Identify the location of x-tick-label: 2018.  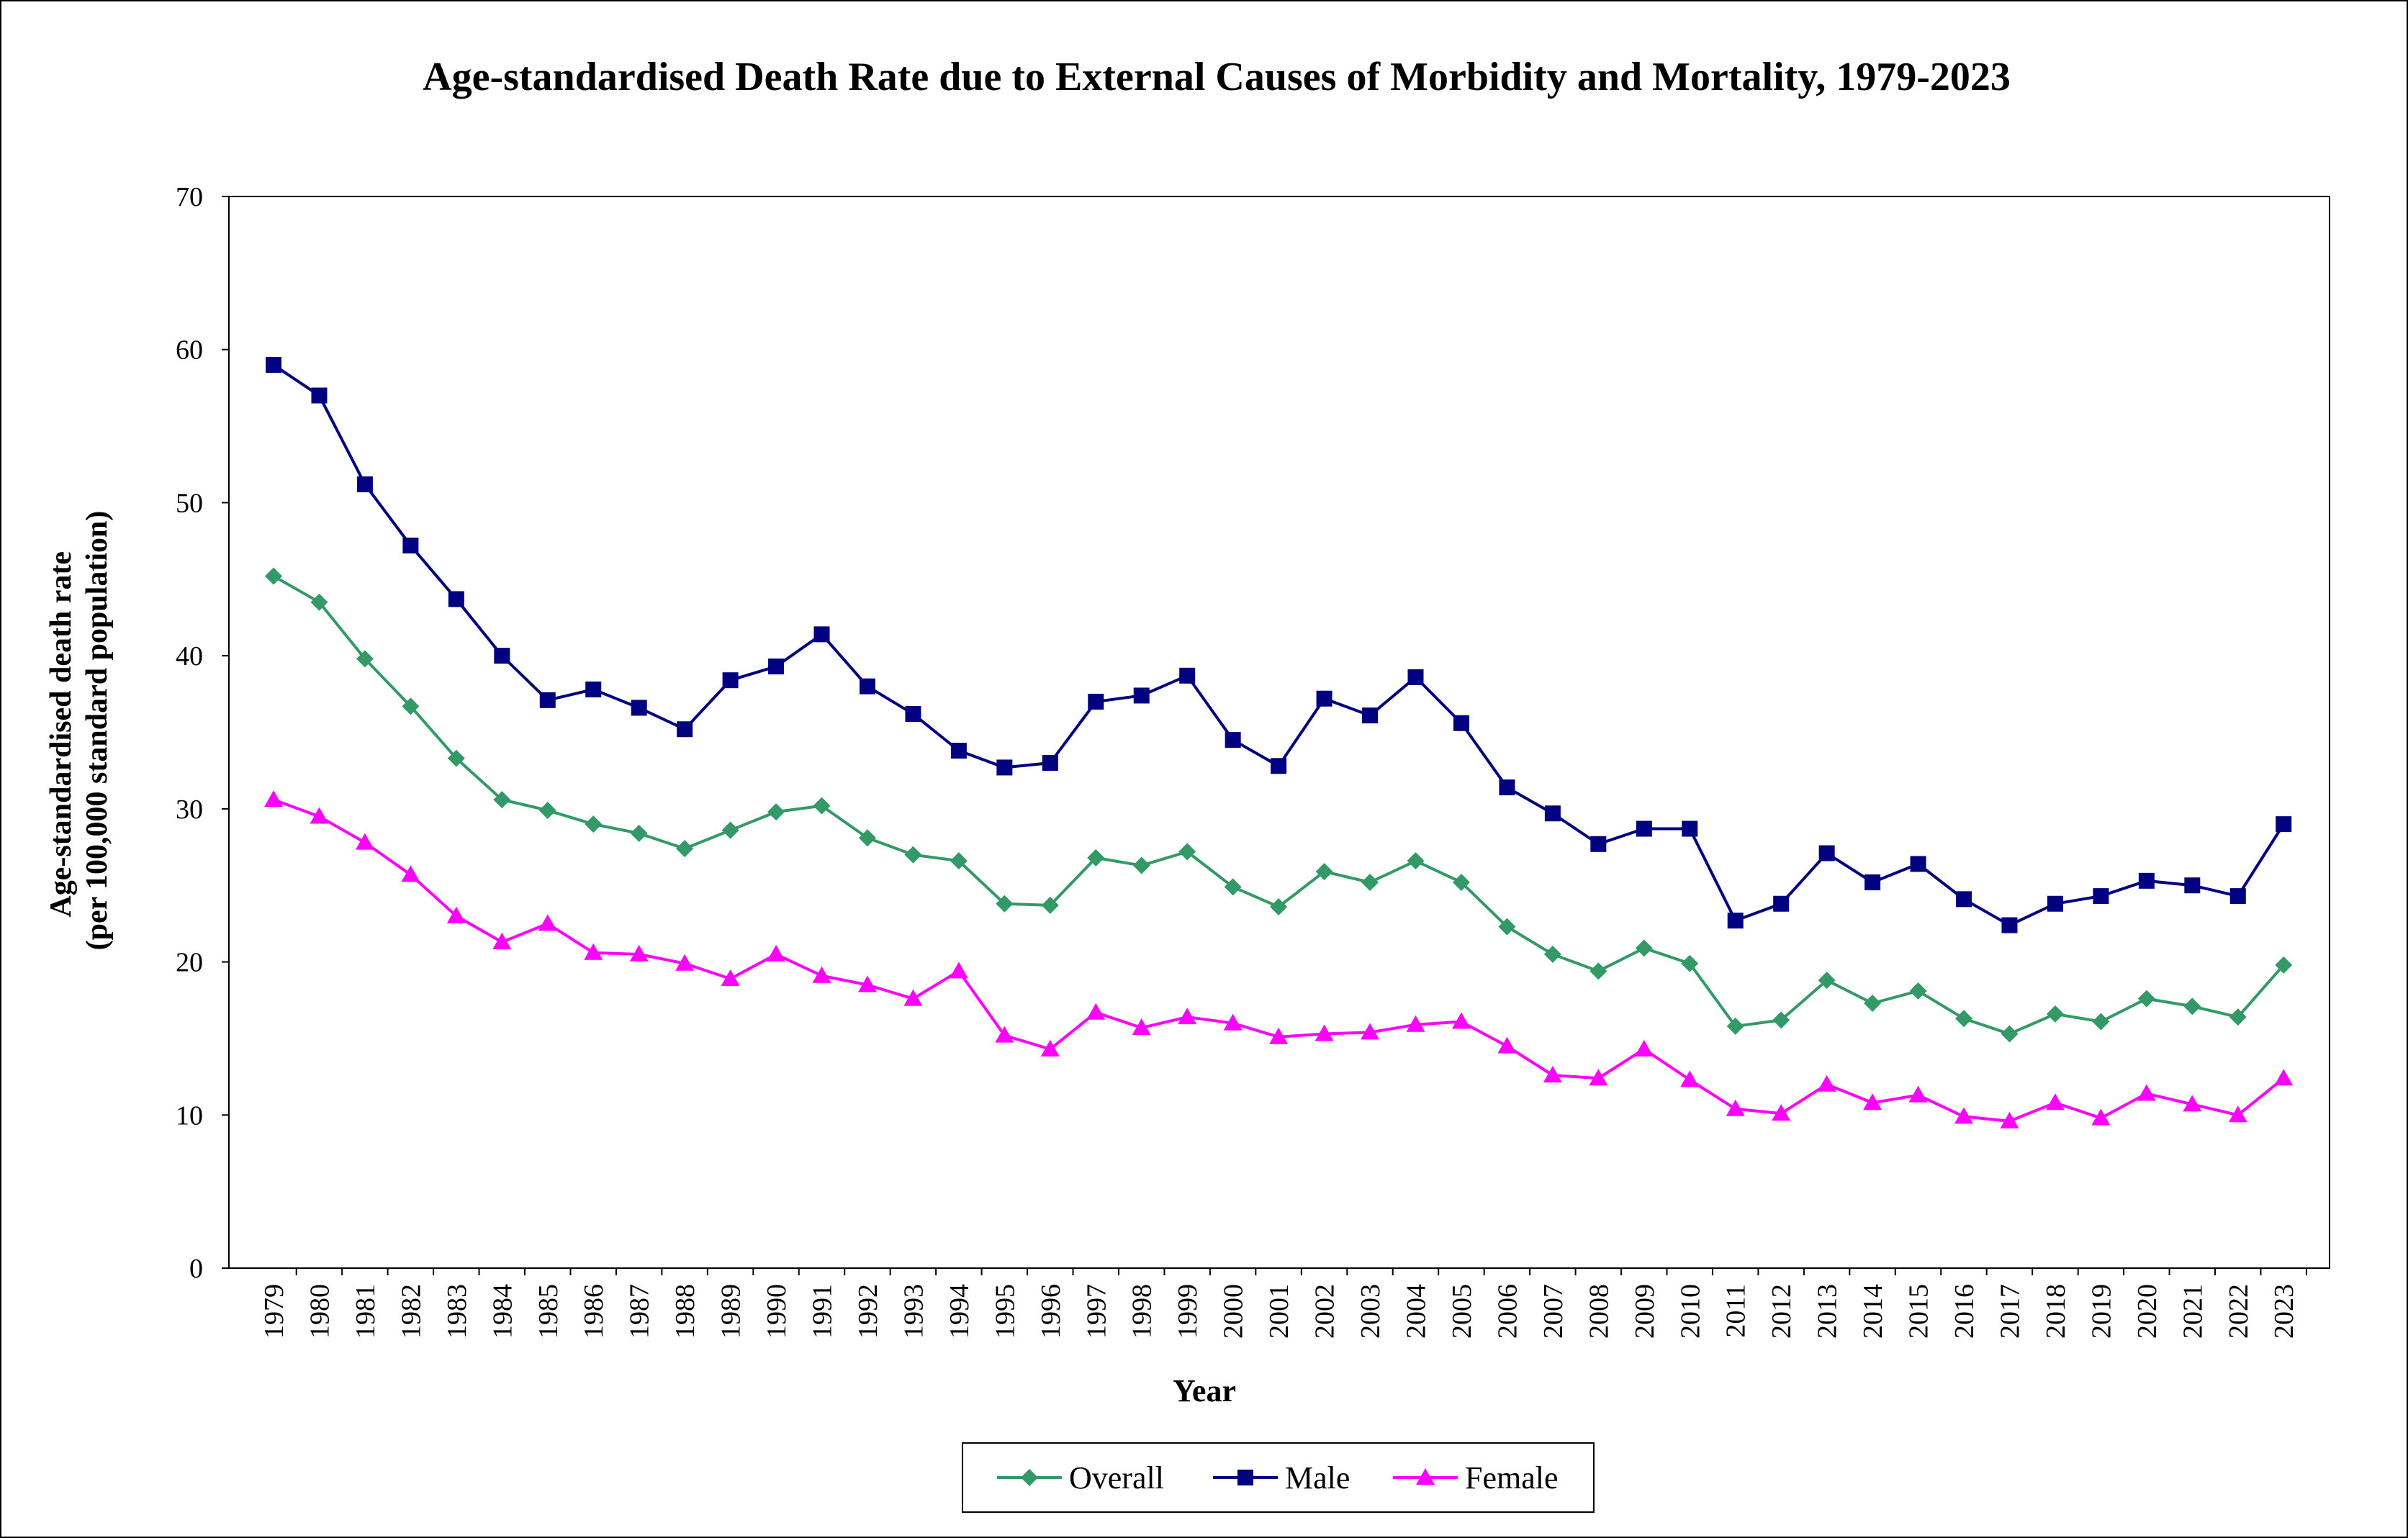
(2056, 1312).